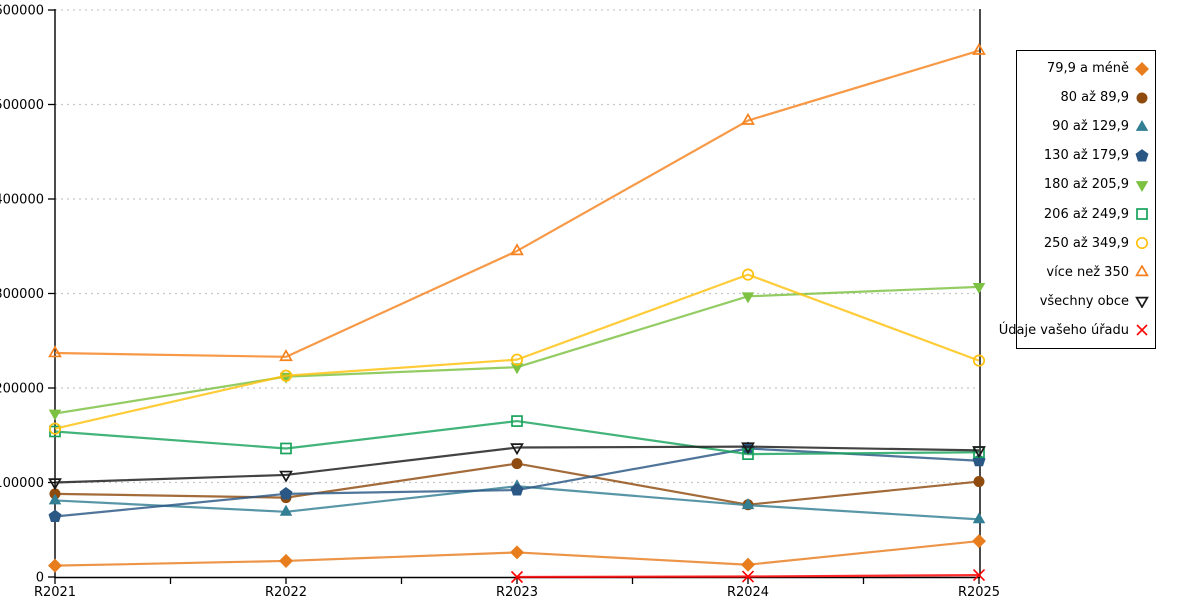  I want to click on diamond-legend-glyph, so click(1142, 68).